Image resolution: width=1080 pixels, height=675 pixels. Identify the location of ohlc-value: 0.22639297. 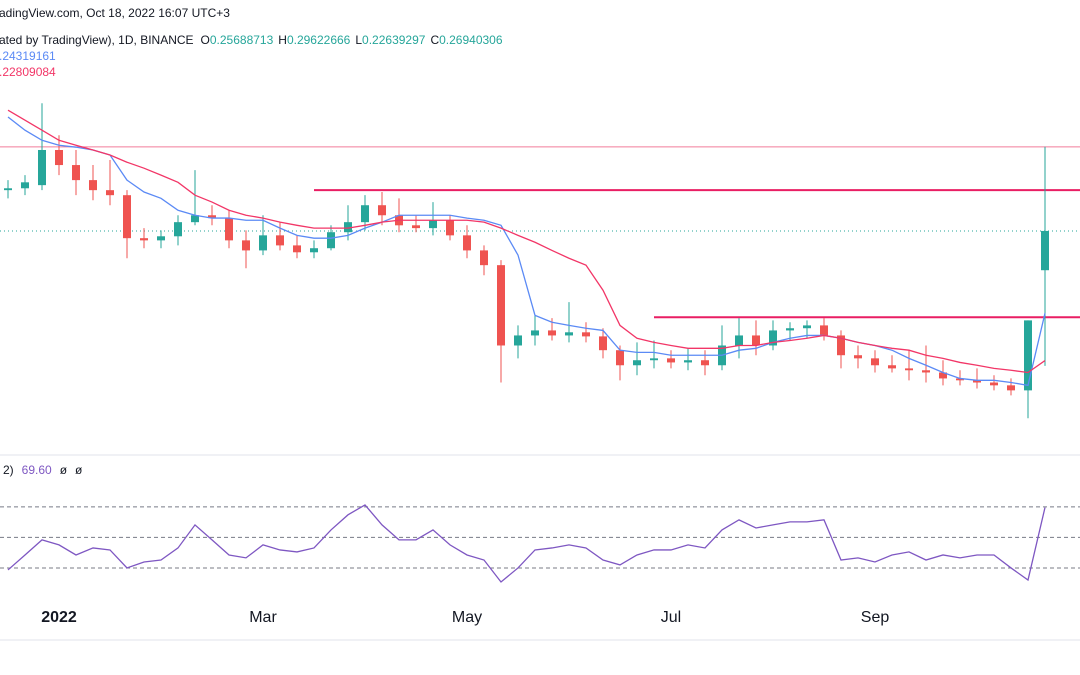
(394, 40).